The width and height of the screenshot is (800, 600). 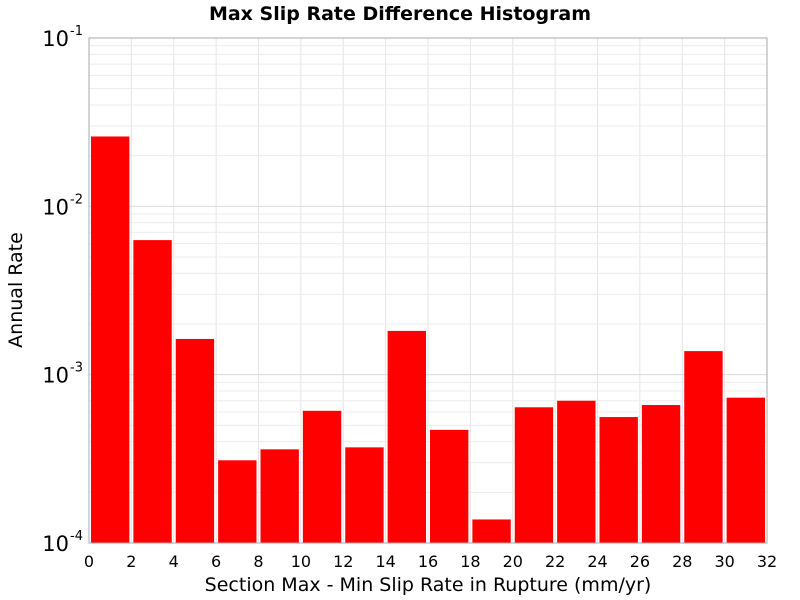 What do you see at coordinates (724, 561) in the screenshot?
I see `x-tick-label: 30` at bounding box center [724, 561].